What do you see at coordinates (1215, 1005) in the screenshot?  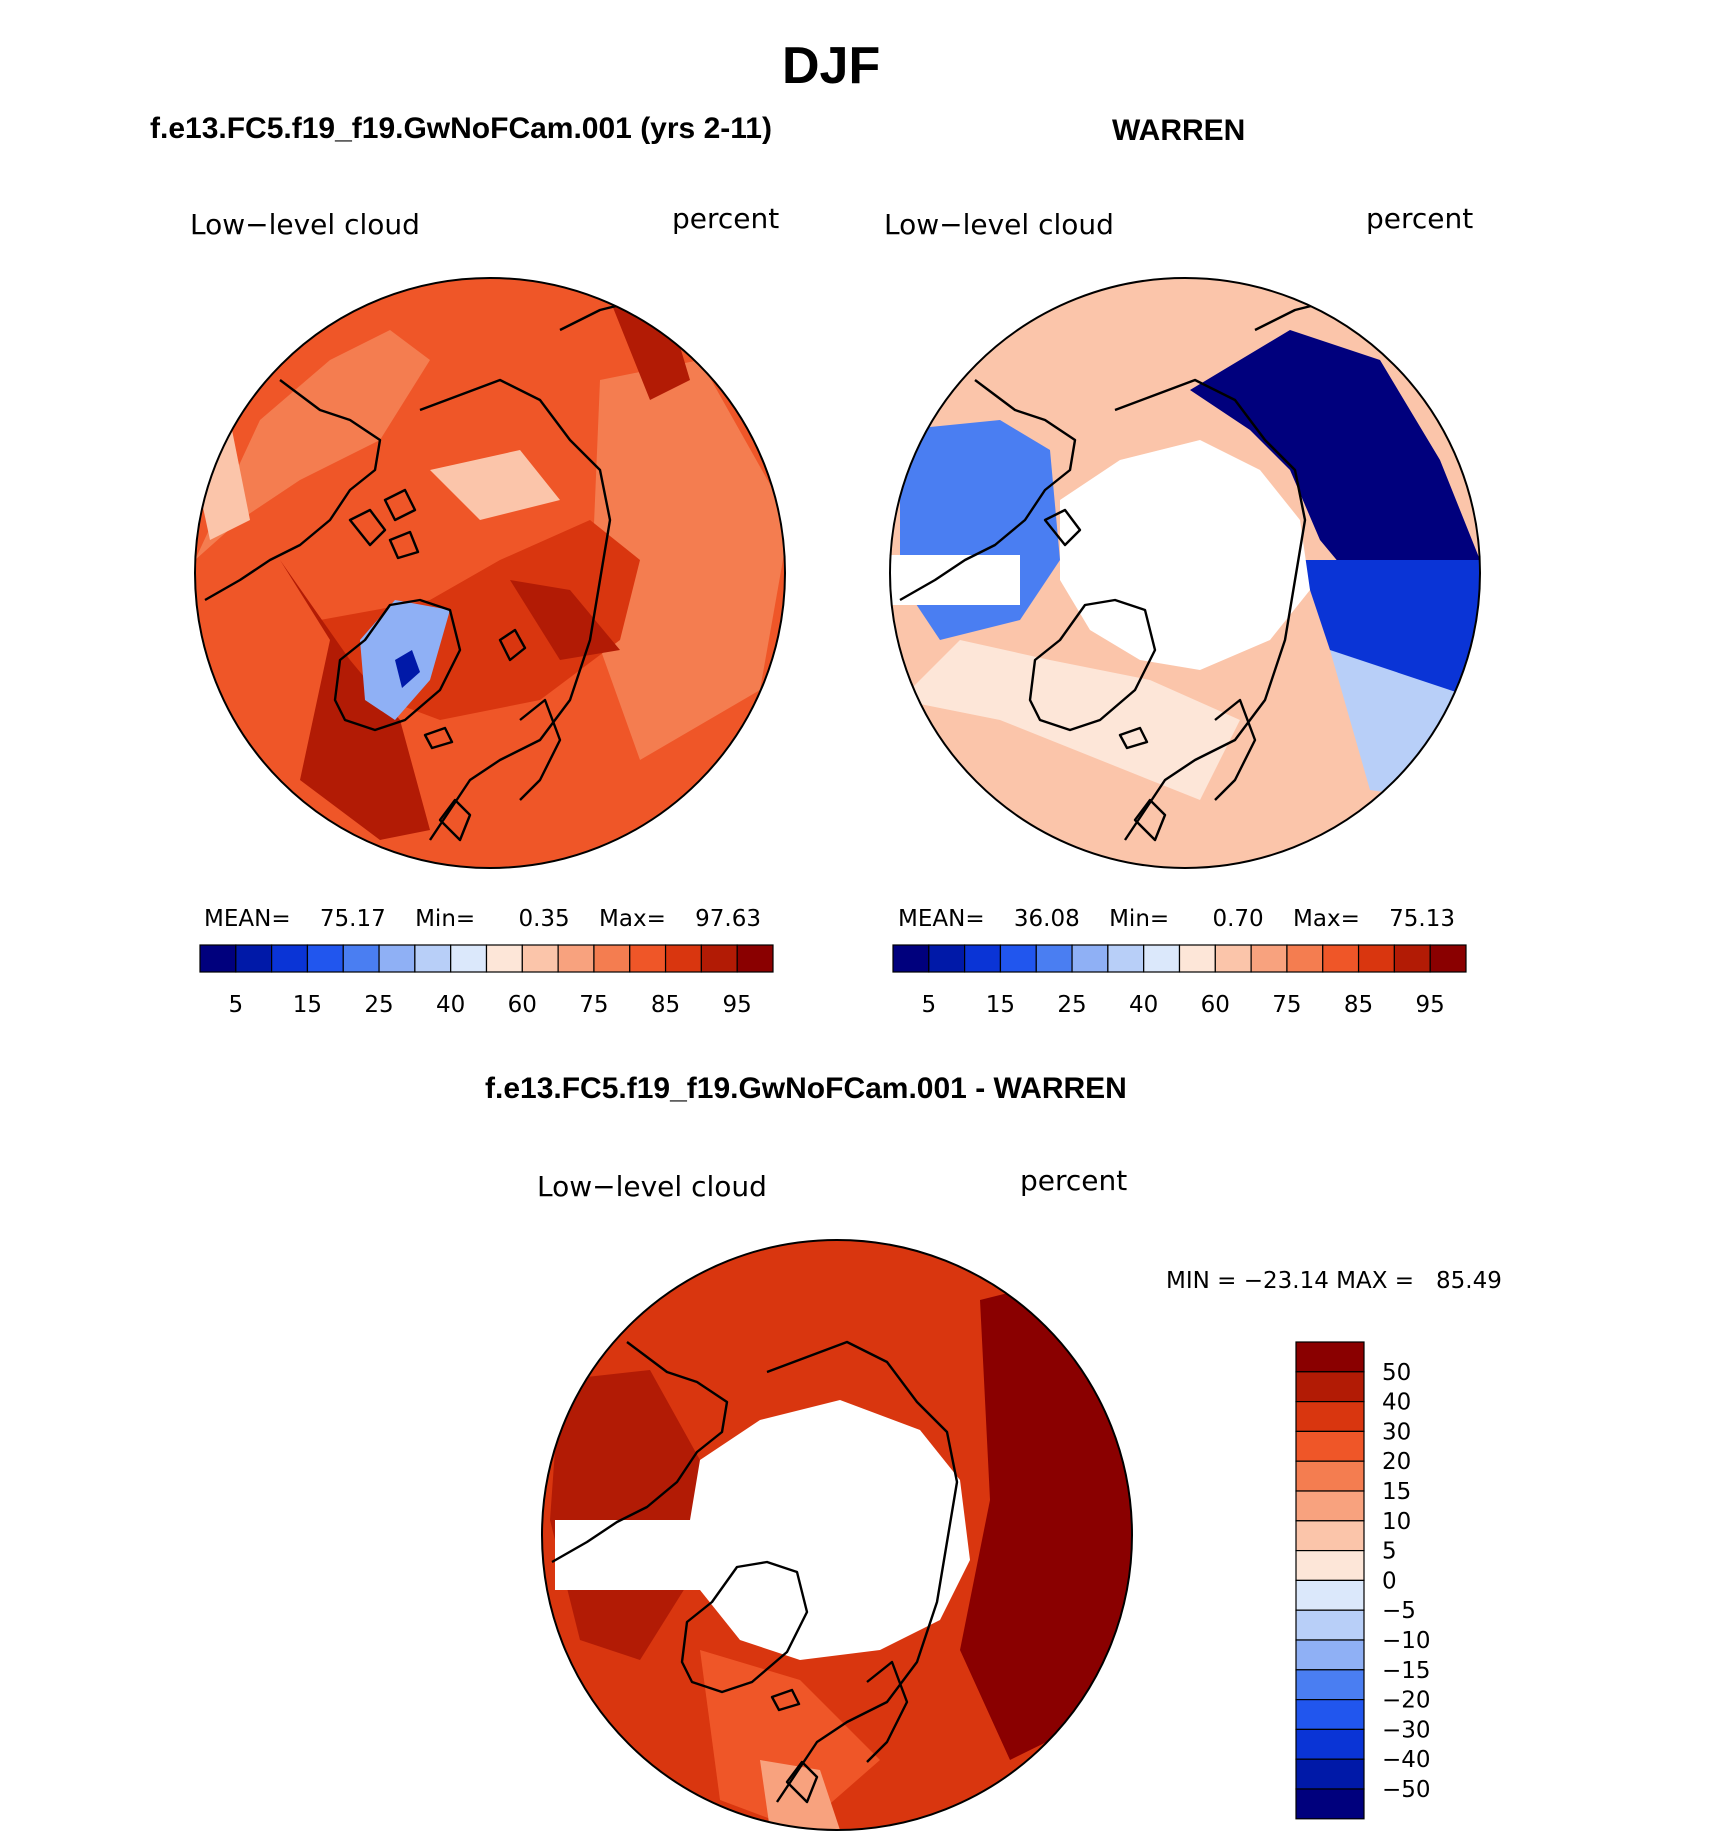 I see `obs-colorbar-label: 60` at bounding box center [1215, 1005].